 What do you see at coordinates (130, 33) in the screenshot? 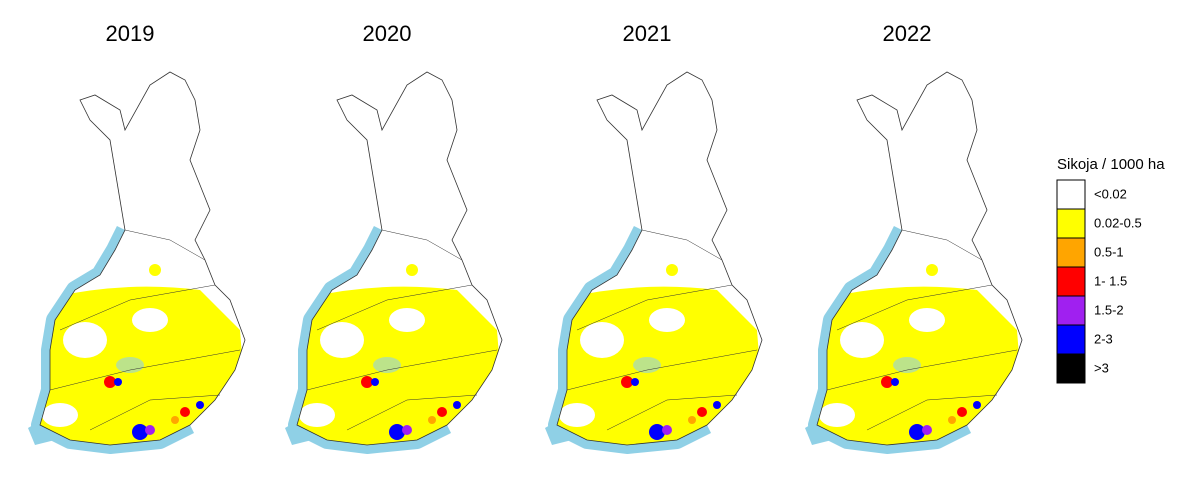
I see `map-title: 2019` at bounding box center [130, 33].